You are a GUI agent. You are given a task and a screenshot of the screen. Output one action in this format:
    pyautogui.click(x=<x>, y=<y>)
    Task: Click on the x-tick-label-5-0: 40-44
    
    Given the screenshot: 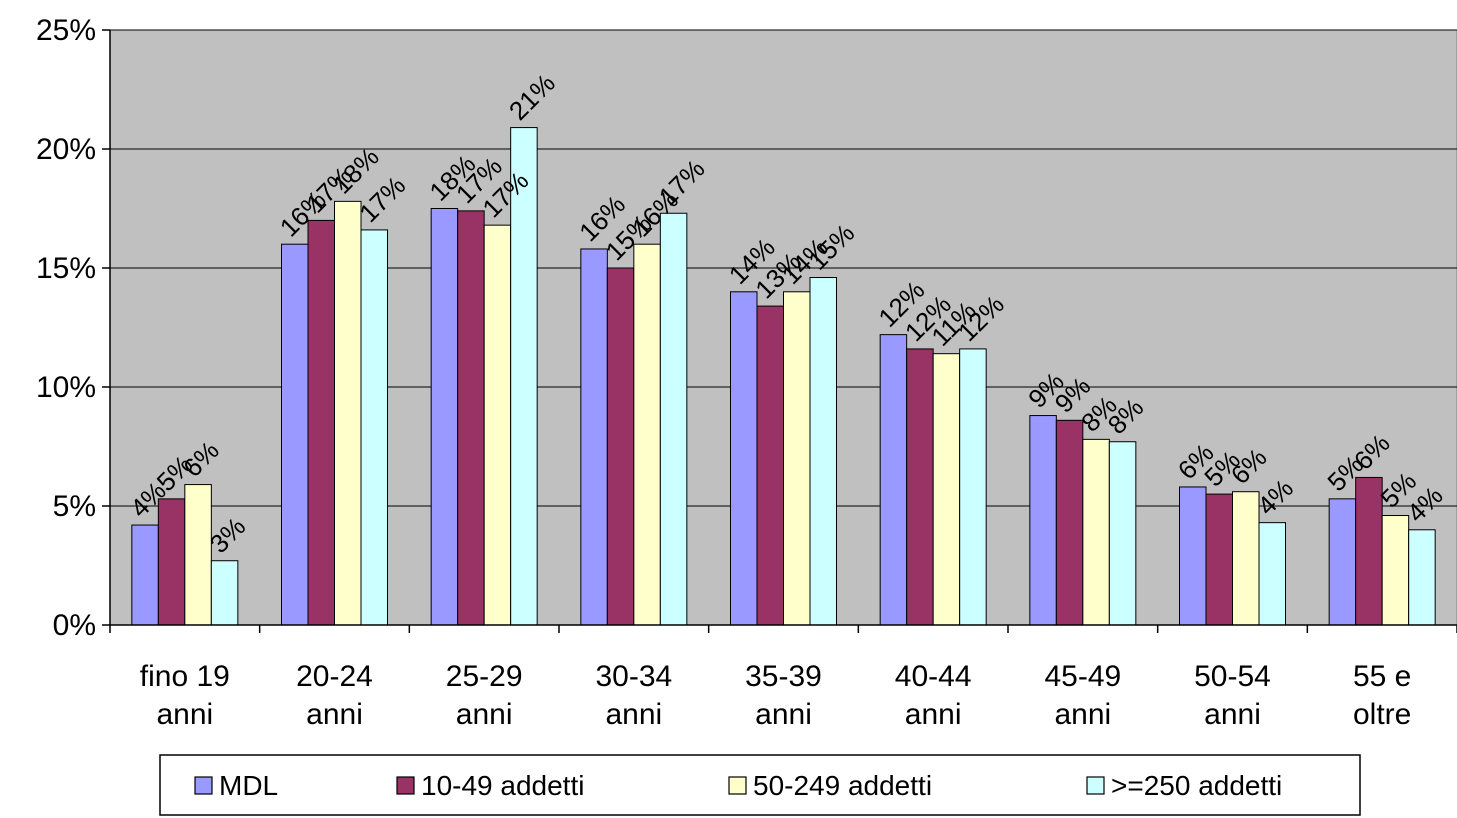 What is the action you would take?
    pyautogui.click(x=933, y=676)
    